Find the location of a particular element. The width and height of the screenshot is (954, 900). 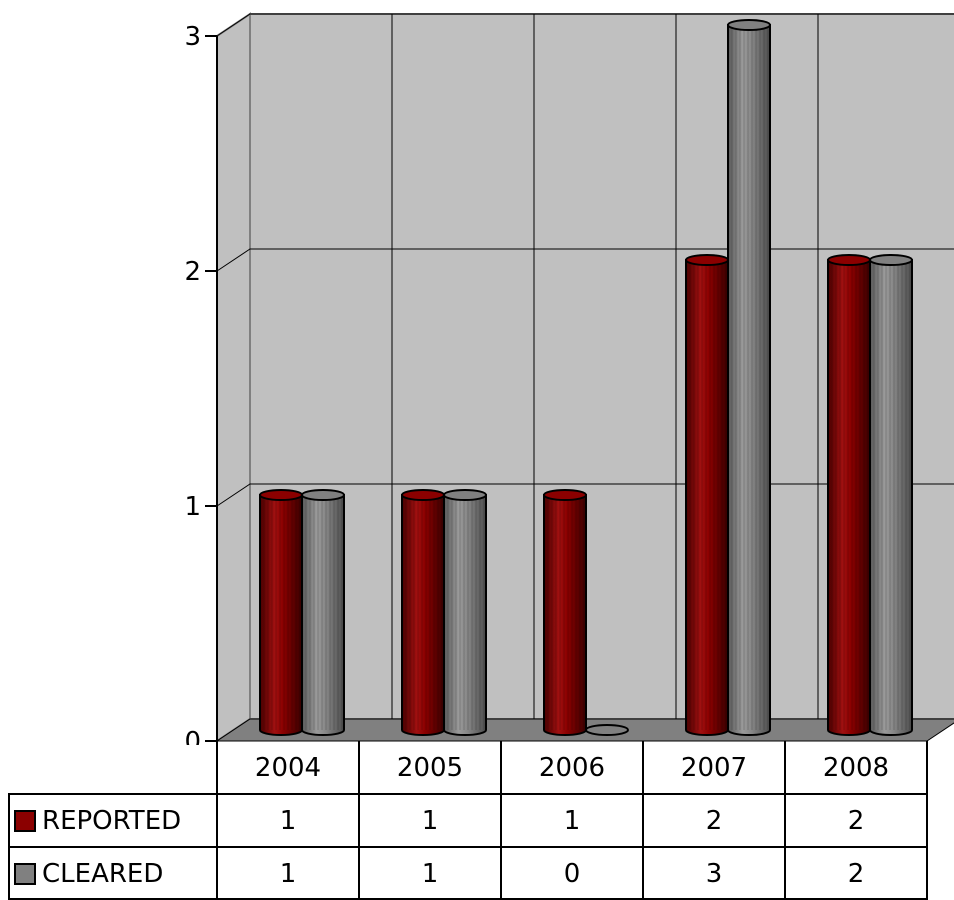

bar-cleared-2005 is located at coordinates (465, 612).